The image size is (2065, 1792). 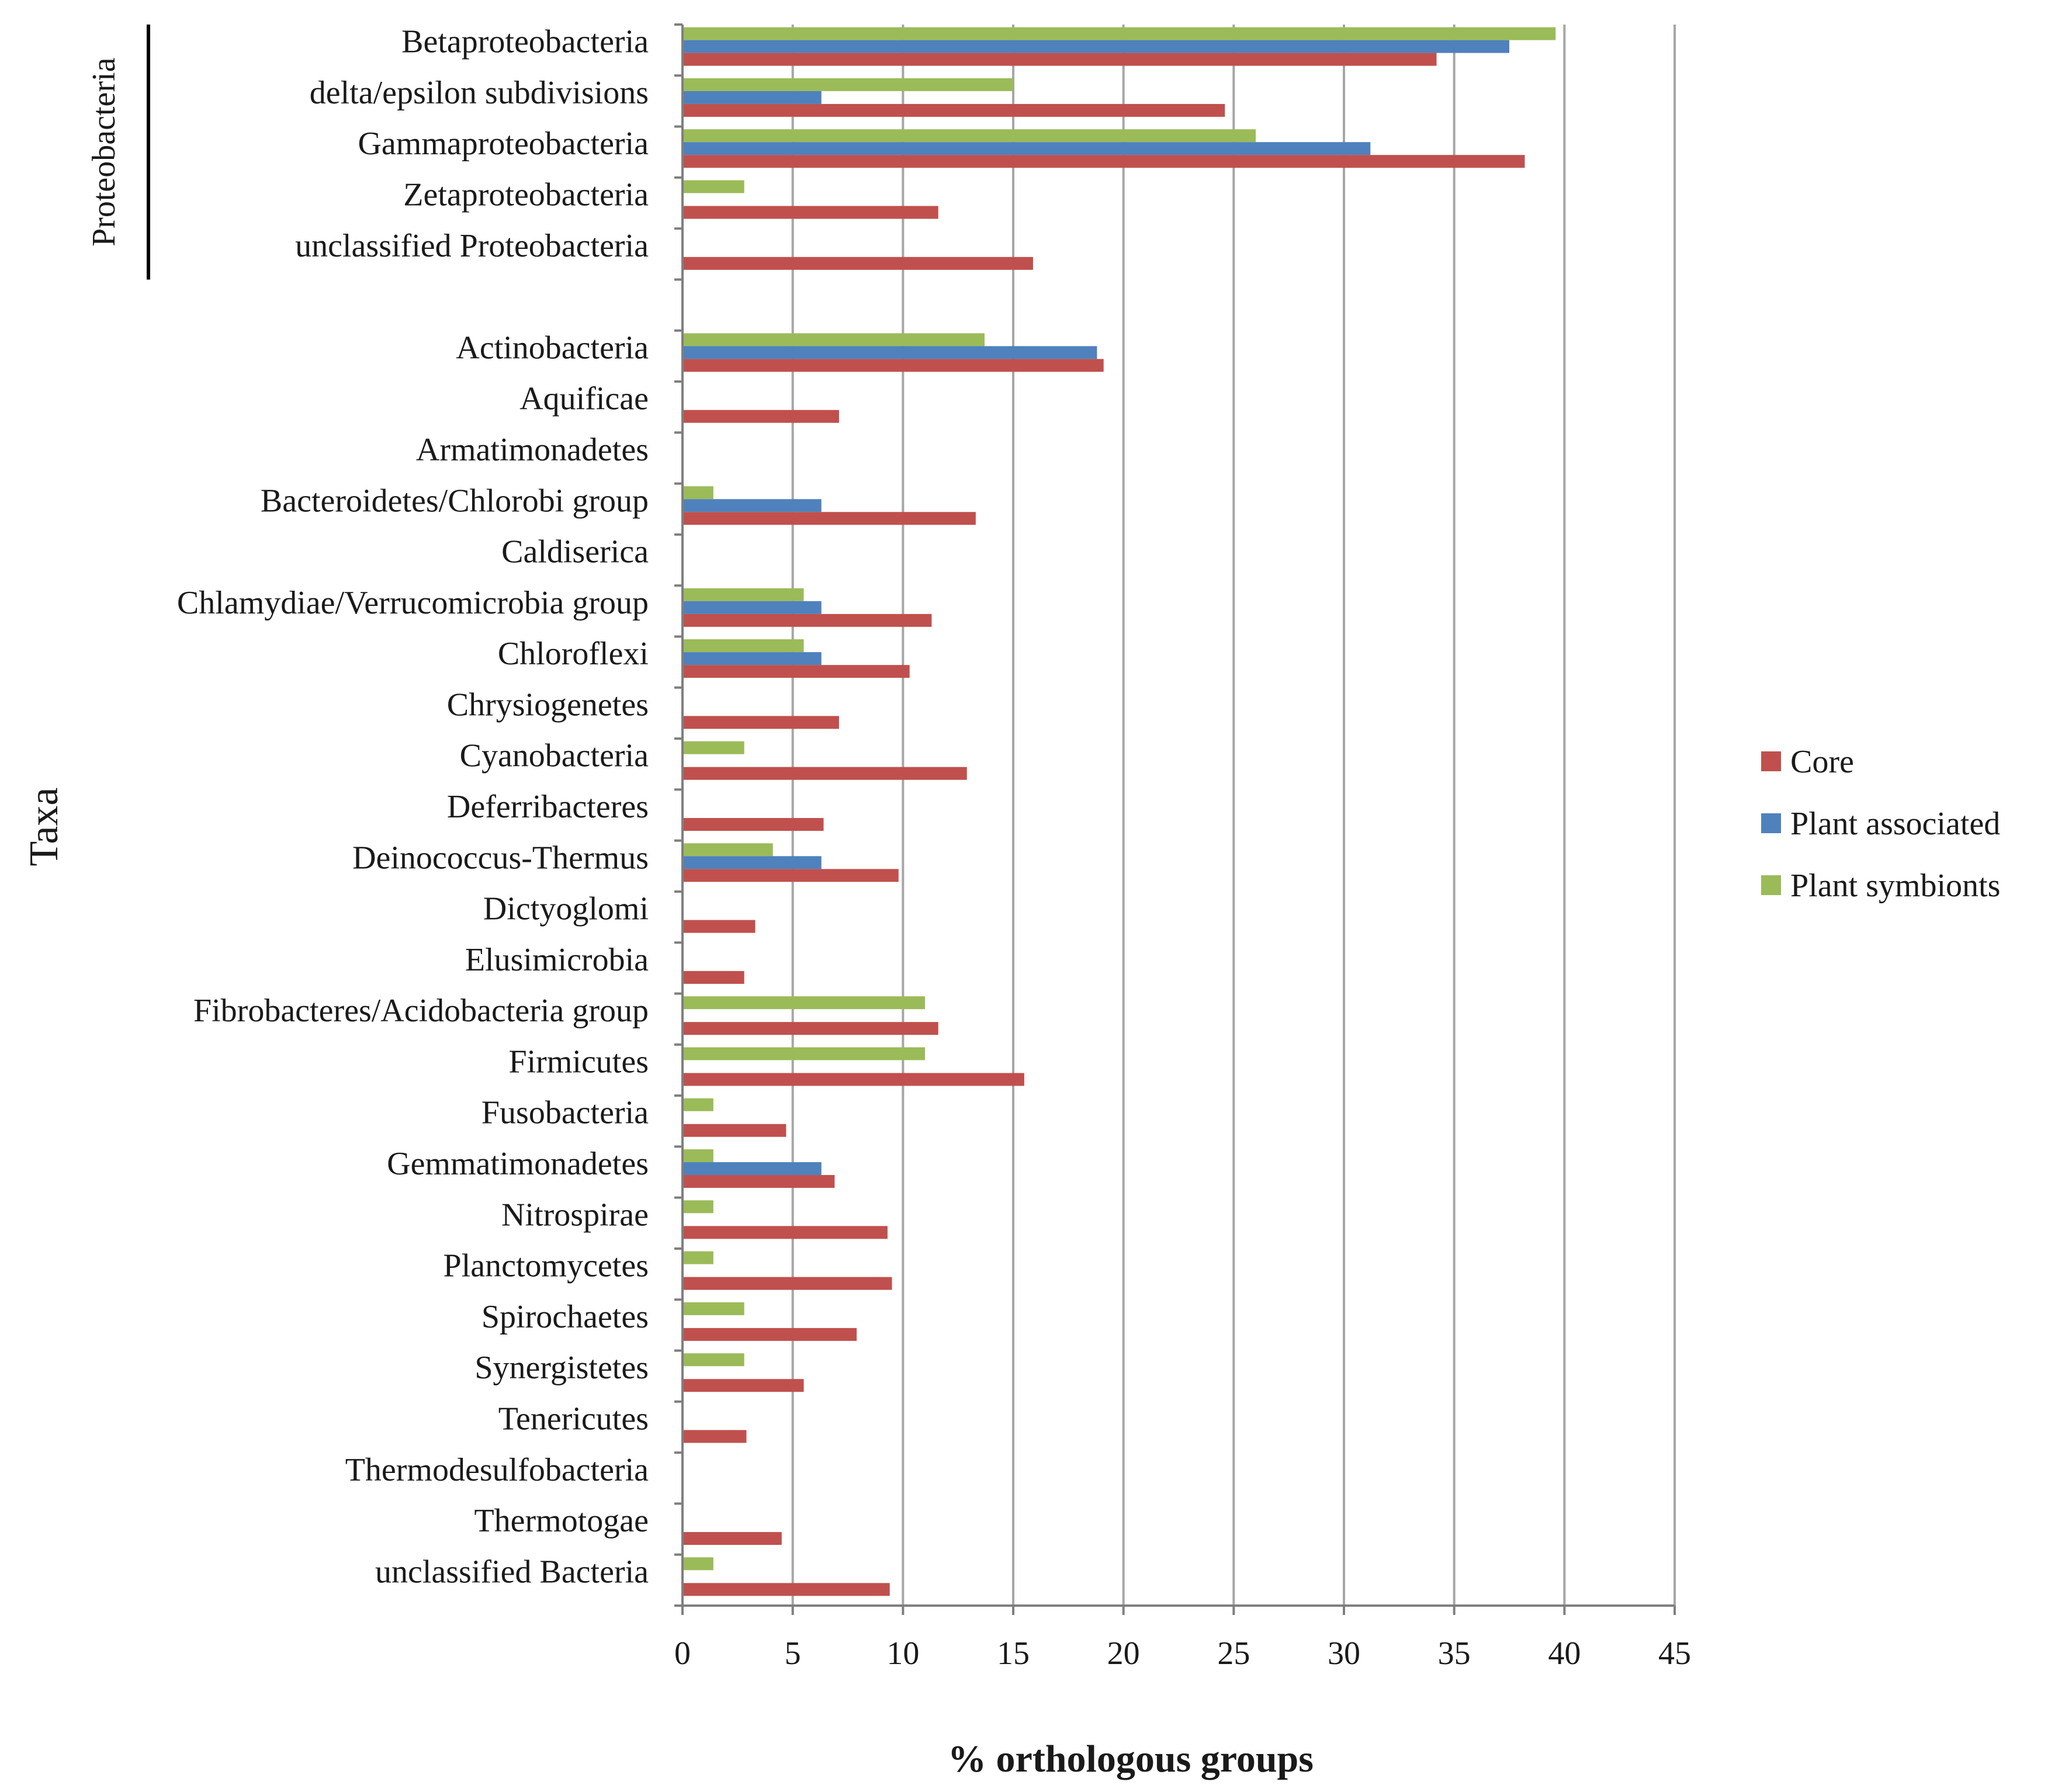 What do you see at coordinates (532, 450) in the screenshot?
I see `category-label: Armatimonadetes` at bounding box center [532, 450].